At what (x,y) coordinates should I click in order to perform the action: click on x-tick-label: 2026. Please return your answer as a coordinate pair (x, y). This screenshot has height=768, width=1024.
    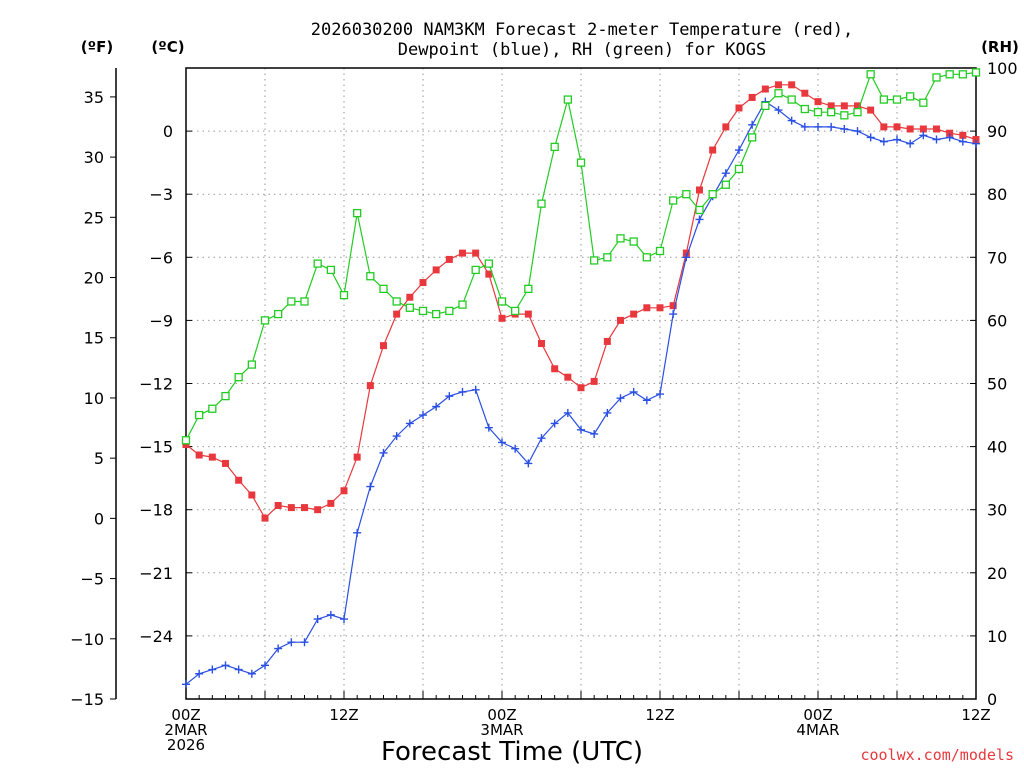
    Looking at the image, I should click on (186, 745).